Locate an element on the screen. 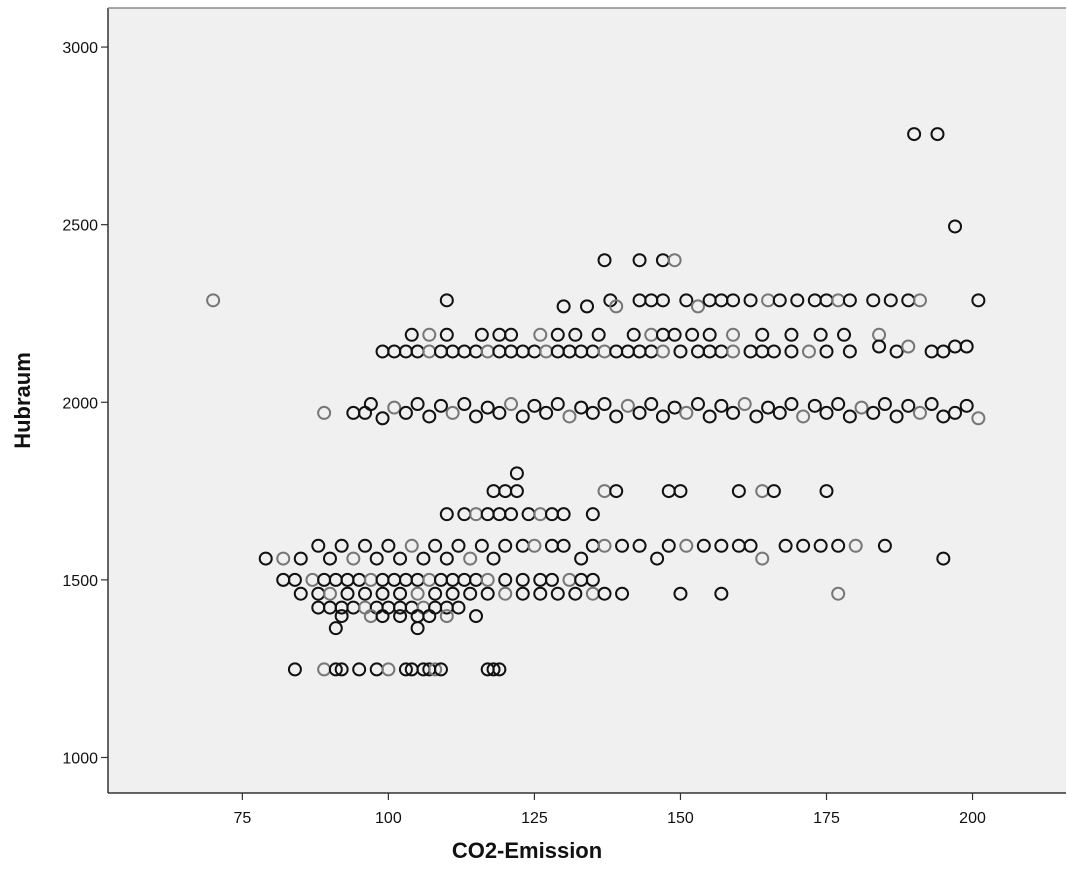 Image resolution: width=1067 pixels, height=872 pixels. y-axis-title: Hubraum is located at coordinates (22, 400).